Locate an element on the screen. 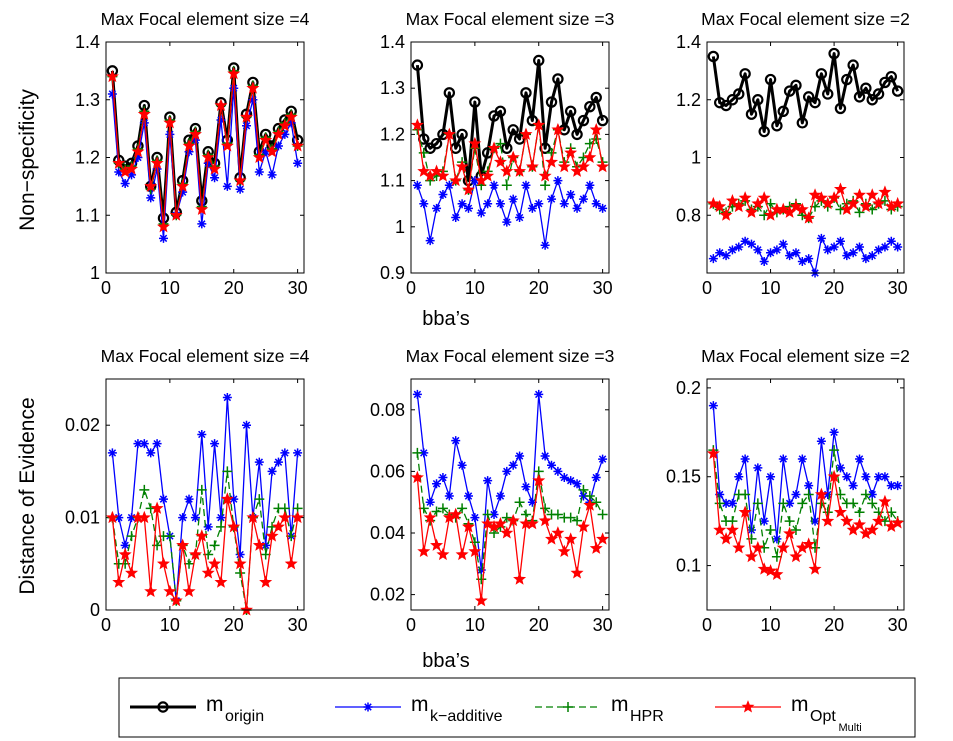 This screenshot has width=953, height=741. series-kadd is located at coordinates (510, 213).